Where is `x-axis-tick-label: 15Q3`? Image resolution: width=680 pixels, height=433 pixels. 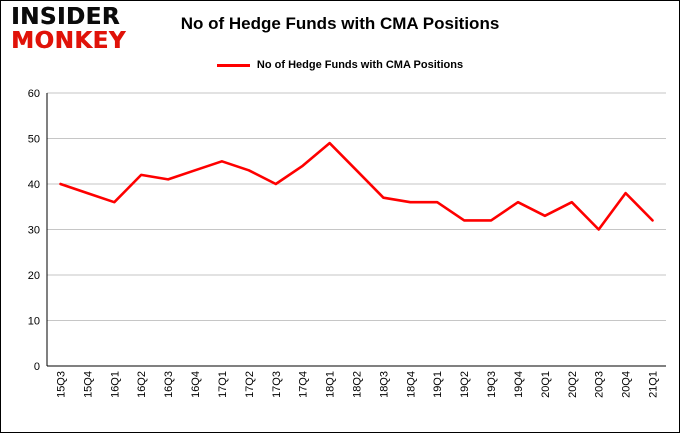 x-axis-tick-label: 15Q3 is located at coordinates (61, 384).